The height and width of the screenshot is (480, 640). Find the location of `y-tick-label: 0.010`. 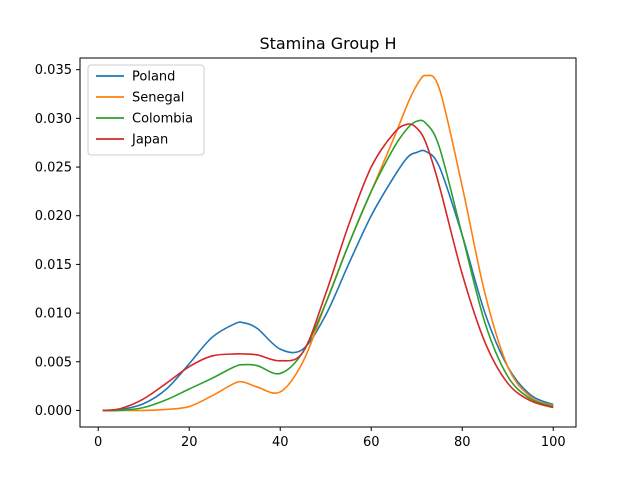

y-tick-label: 0.010 is located at coordinates (53, 314).